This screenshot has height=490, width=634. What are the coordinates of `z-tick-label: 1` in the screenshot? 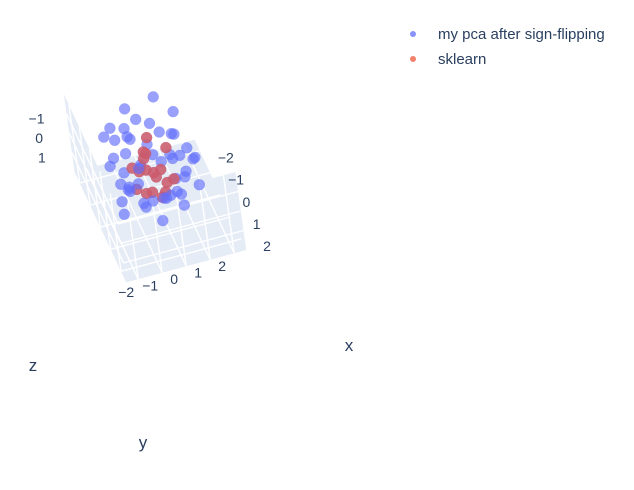 It's located at (42, 158).